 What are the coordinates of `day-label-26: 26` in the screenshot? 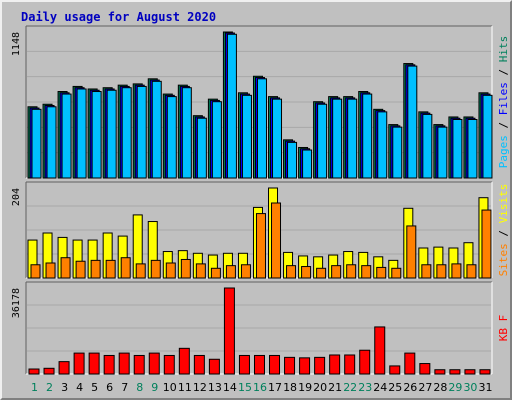 It's located at (410, 387).